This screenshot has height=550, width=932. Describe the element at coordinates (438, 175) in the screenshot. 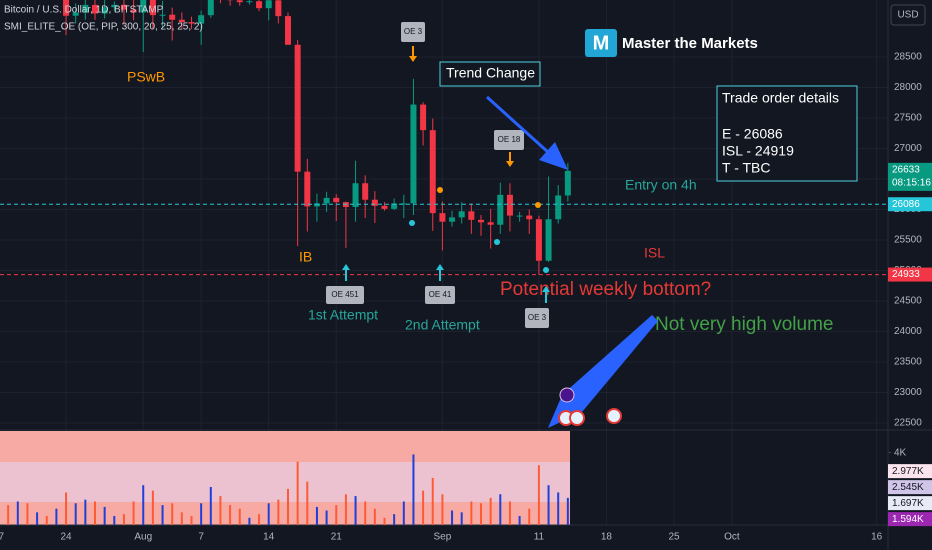

I see `oe-markers: OE 3 OE 18 OE 451 OE 41 OE 3` at that location.